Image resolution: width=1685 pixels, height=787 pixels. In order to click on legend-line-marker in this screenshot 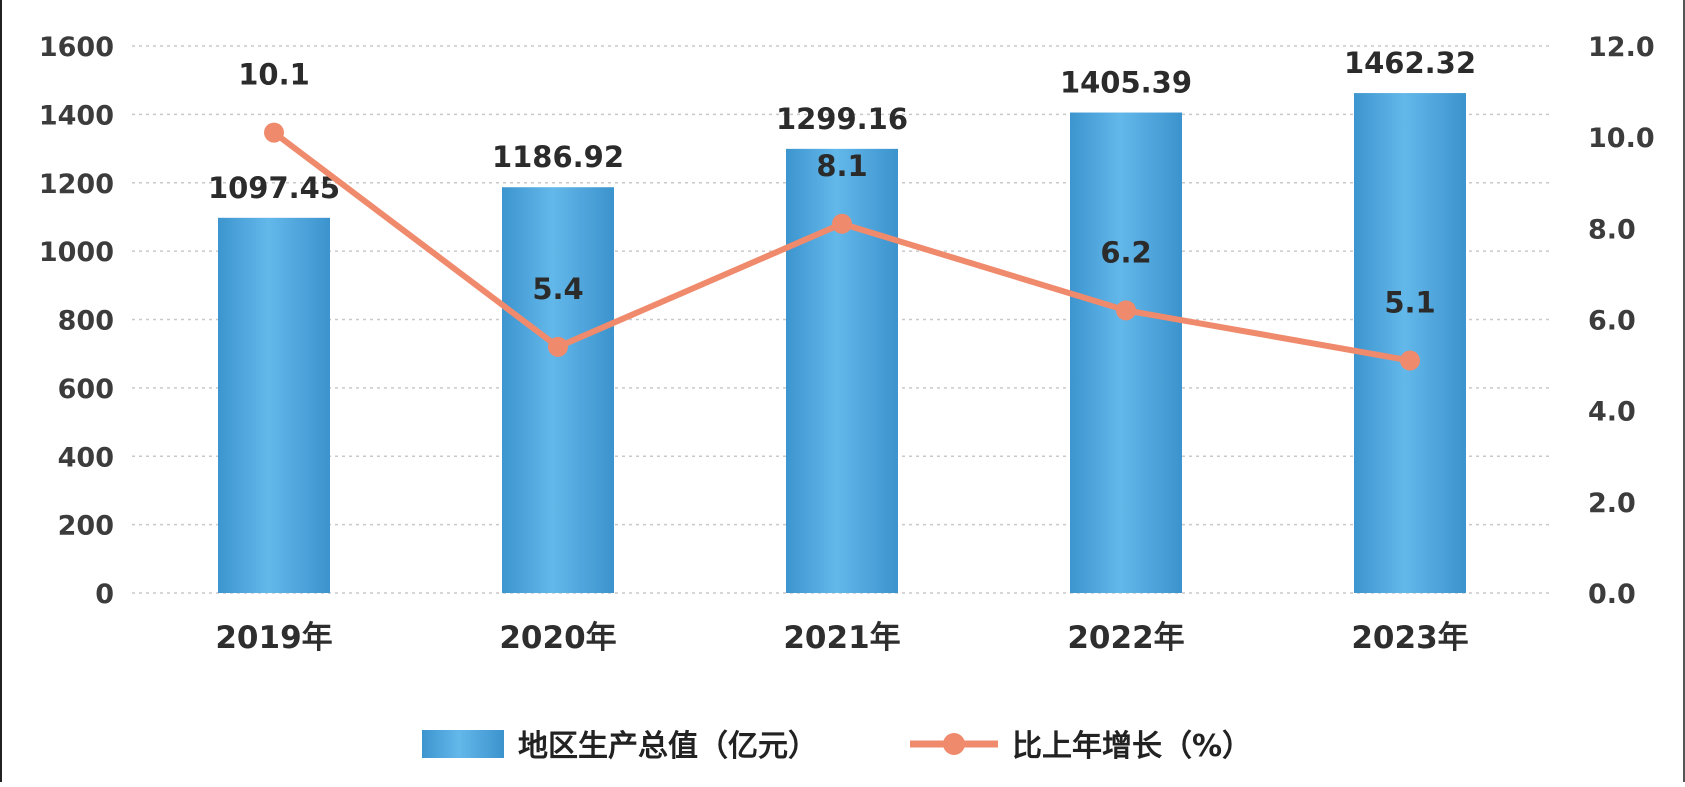, I will do `click(954, 744)`.